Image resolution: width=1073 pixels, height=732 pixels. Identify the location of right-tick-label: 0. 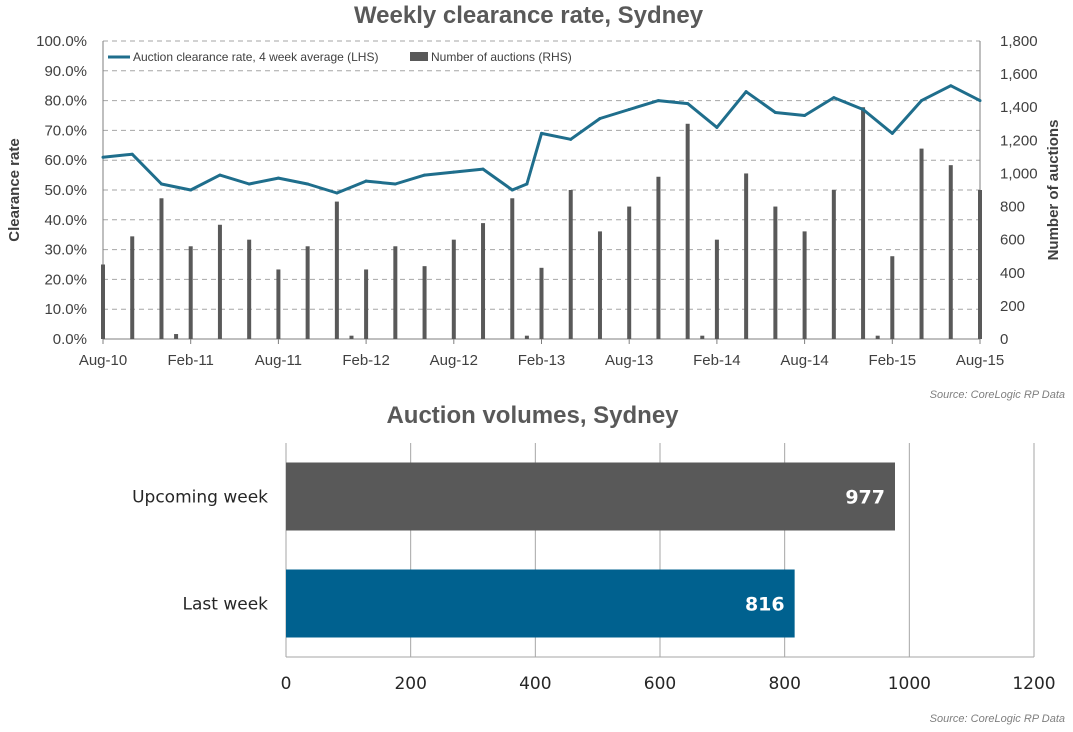
(1004, 339).